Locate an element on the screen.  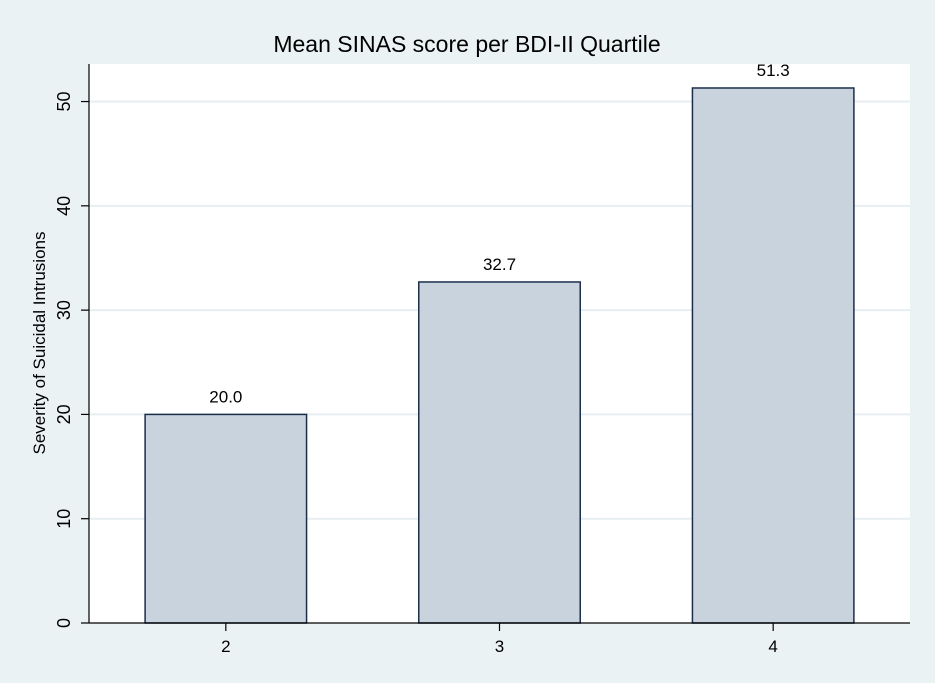
x-tick-label: 2 is located at coordinates (225, 646).